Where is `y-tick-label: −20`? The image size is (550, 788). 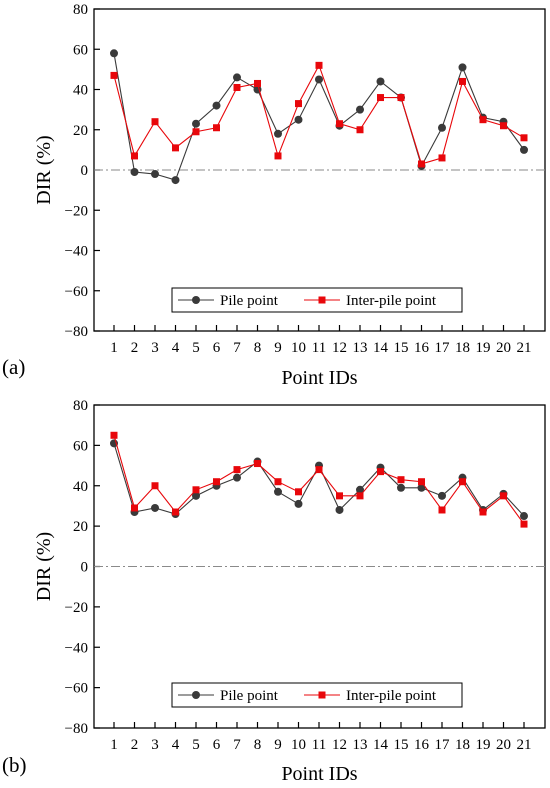 y-tick-label: −20 is located at coordinates (76, 211).